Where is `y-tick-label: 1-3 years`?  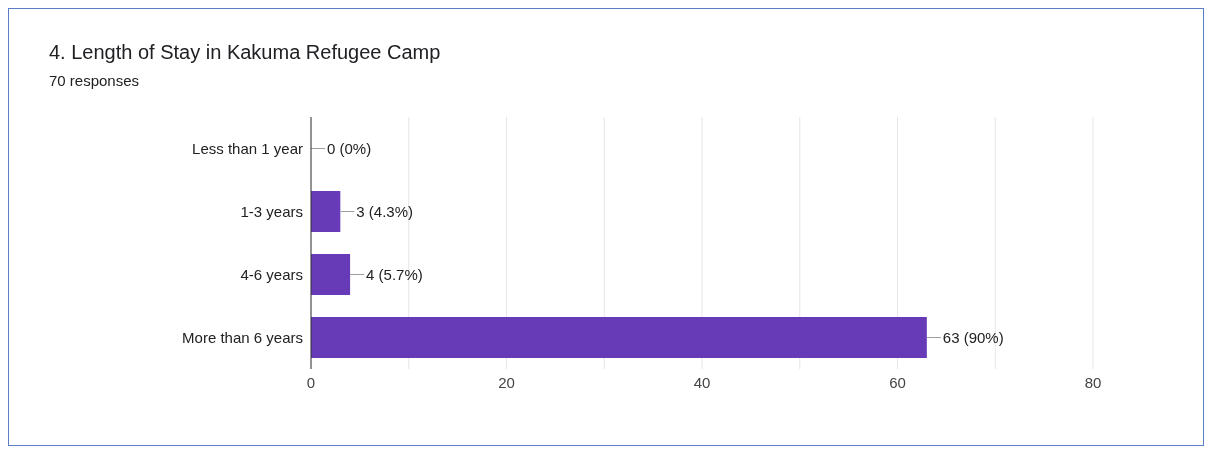 y-tick-label: 1-3 years is located at coordinates (271, 211).